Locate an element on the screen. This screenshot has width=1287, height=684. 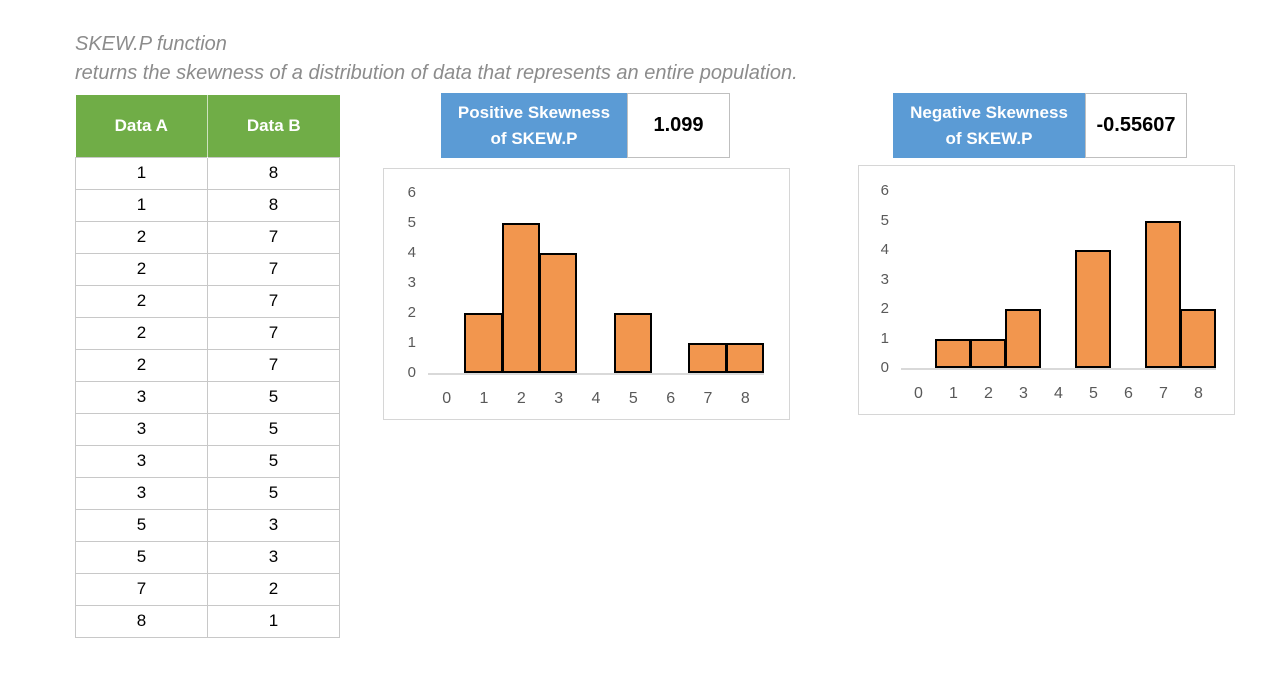
x-axis-tick-label: 5 is located at coordinates (1093, 393).